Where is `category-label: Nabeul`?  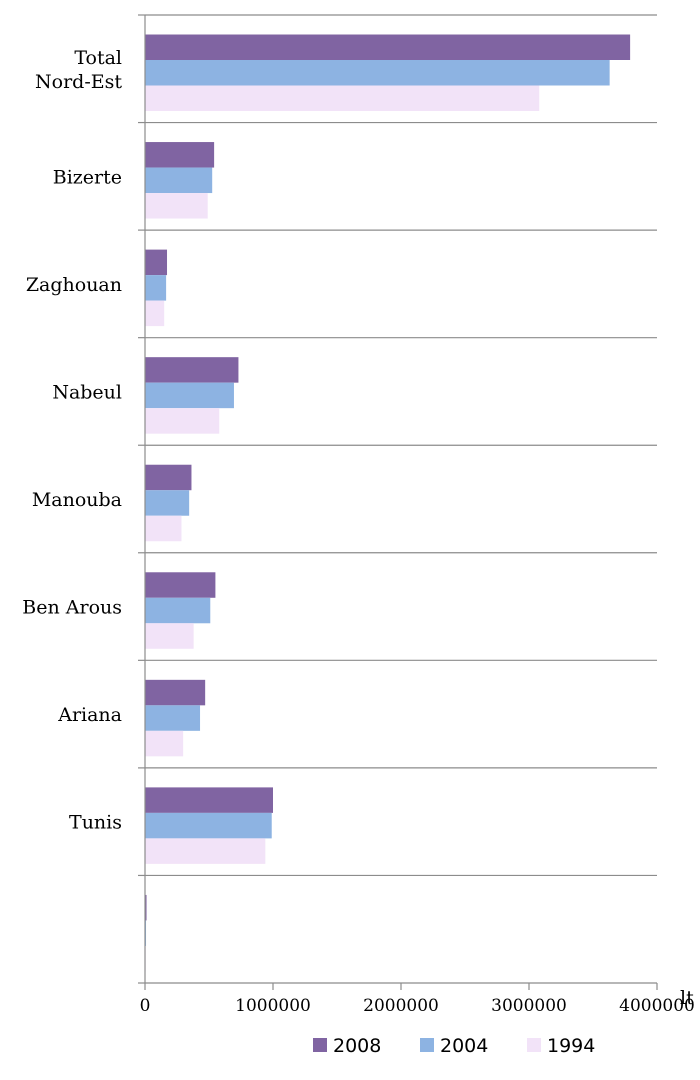
category-label: Nabeul is located at coordinates (87, 392).